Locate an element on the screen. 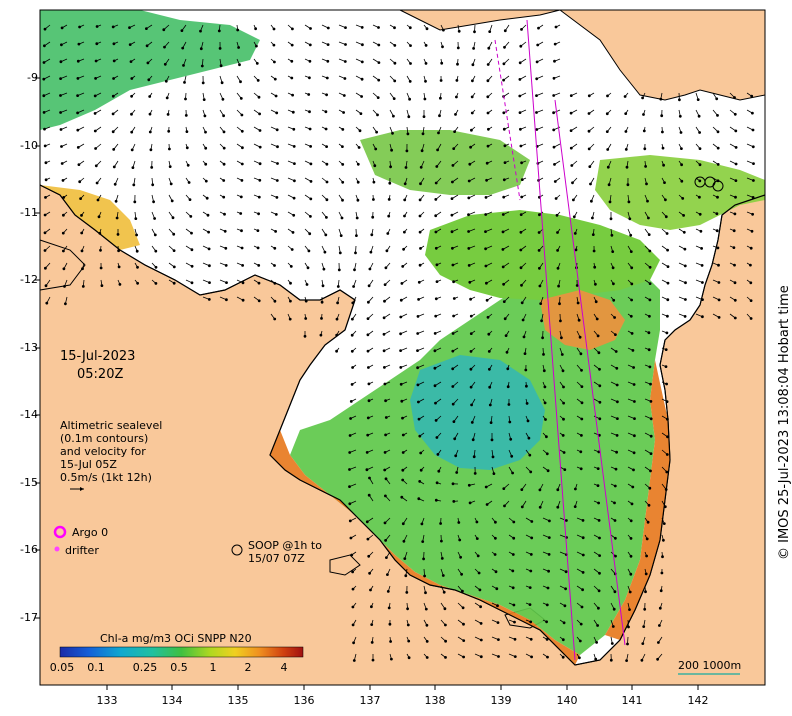 The image size is (792, 716). lon-tick: 142 is located at coordinates (698, 700).